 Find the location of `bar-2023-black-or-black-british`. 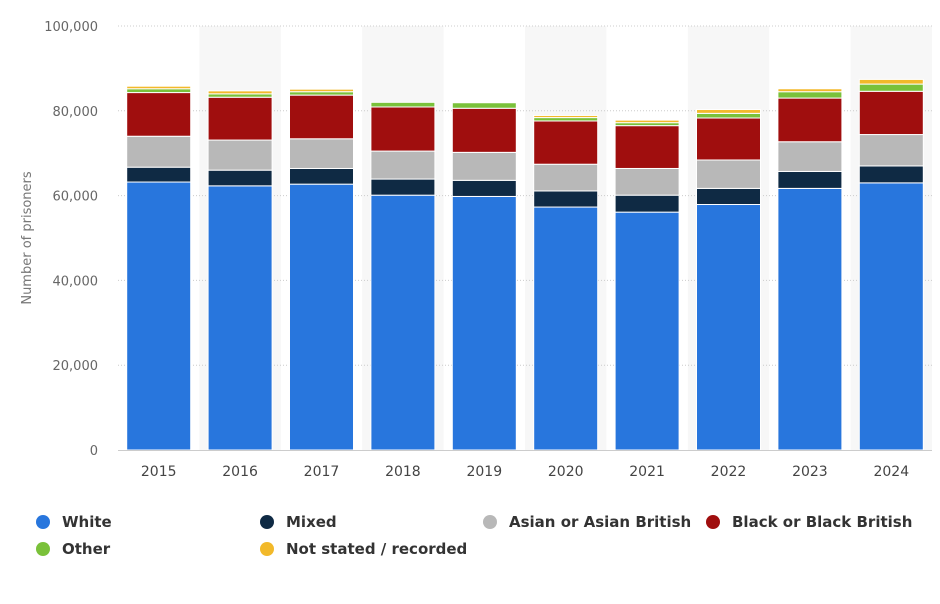

bar-2023-black-or-black-british is located at coordinates (810, 120).